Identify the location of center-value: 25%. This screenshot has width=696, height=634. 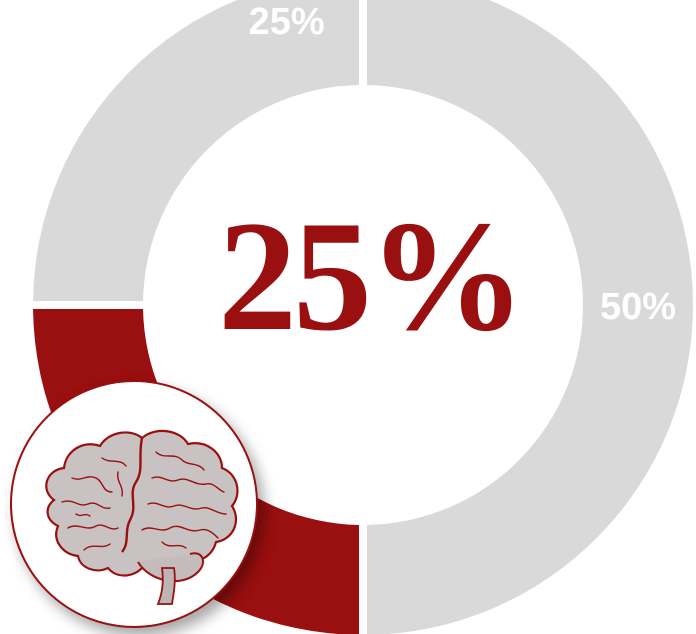
(372, 276).